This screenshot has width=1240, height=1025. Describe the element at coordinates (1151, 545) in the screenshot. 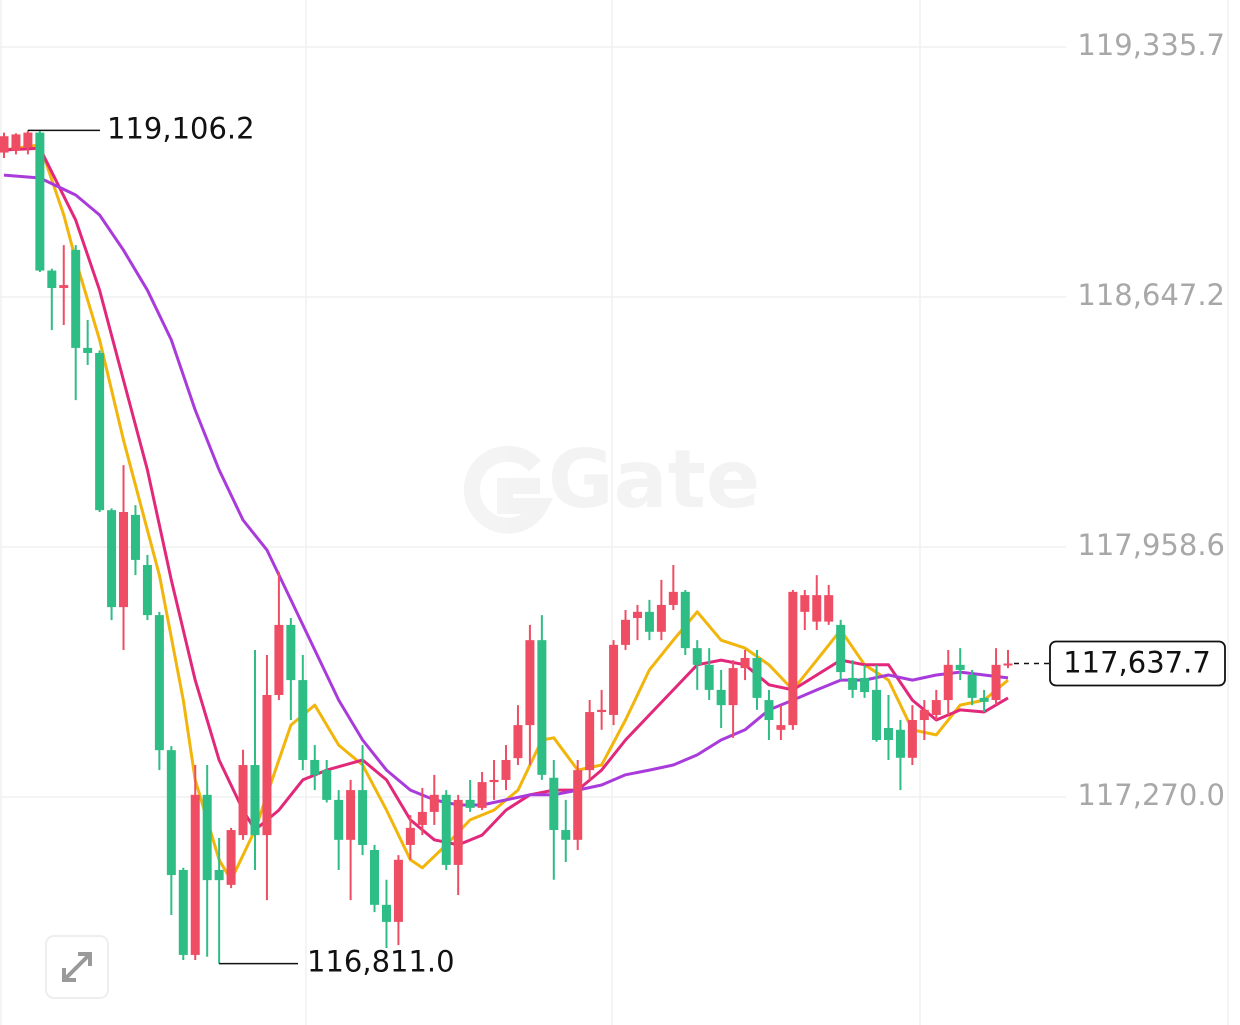

I see `y-tick-label: 117,958.6` at that location.